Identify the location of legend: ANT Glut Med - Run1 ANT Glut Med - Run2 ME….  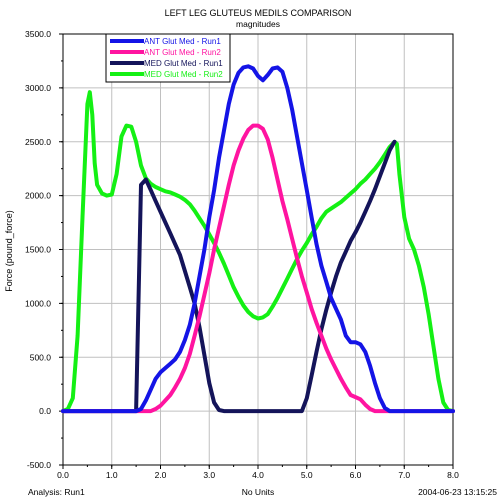
(168, 58).